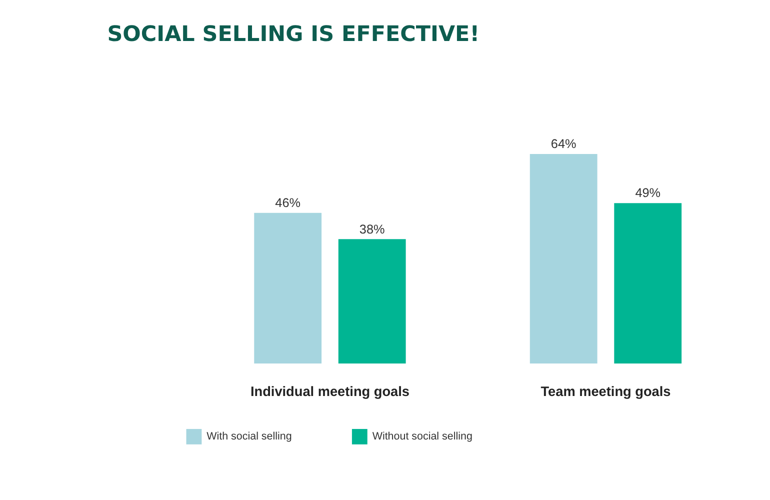 The height and width of the screenshot is (500, 770). What do you see at coordinates (606, 392) in the screenshot?
I see `x-tick-label: Team meeting goals` at bounding box center [606, 392].